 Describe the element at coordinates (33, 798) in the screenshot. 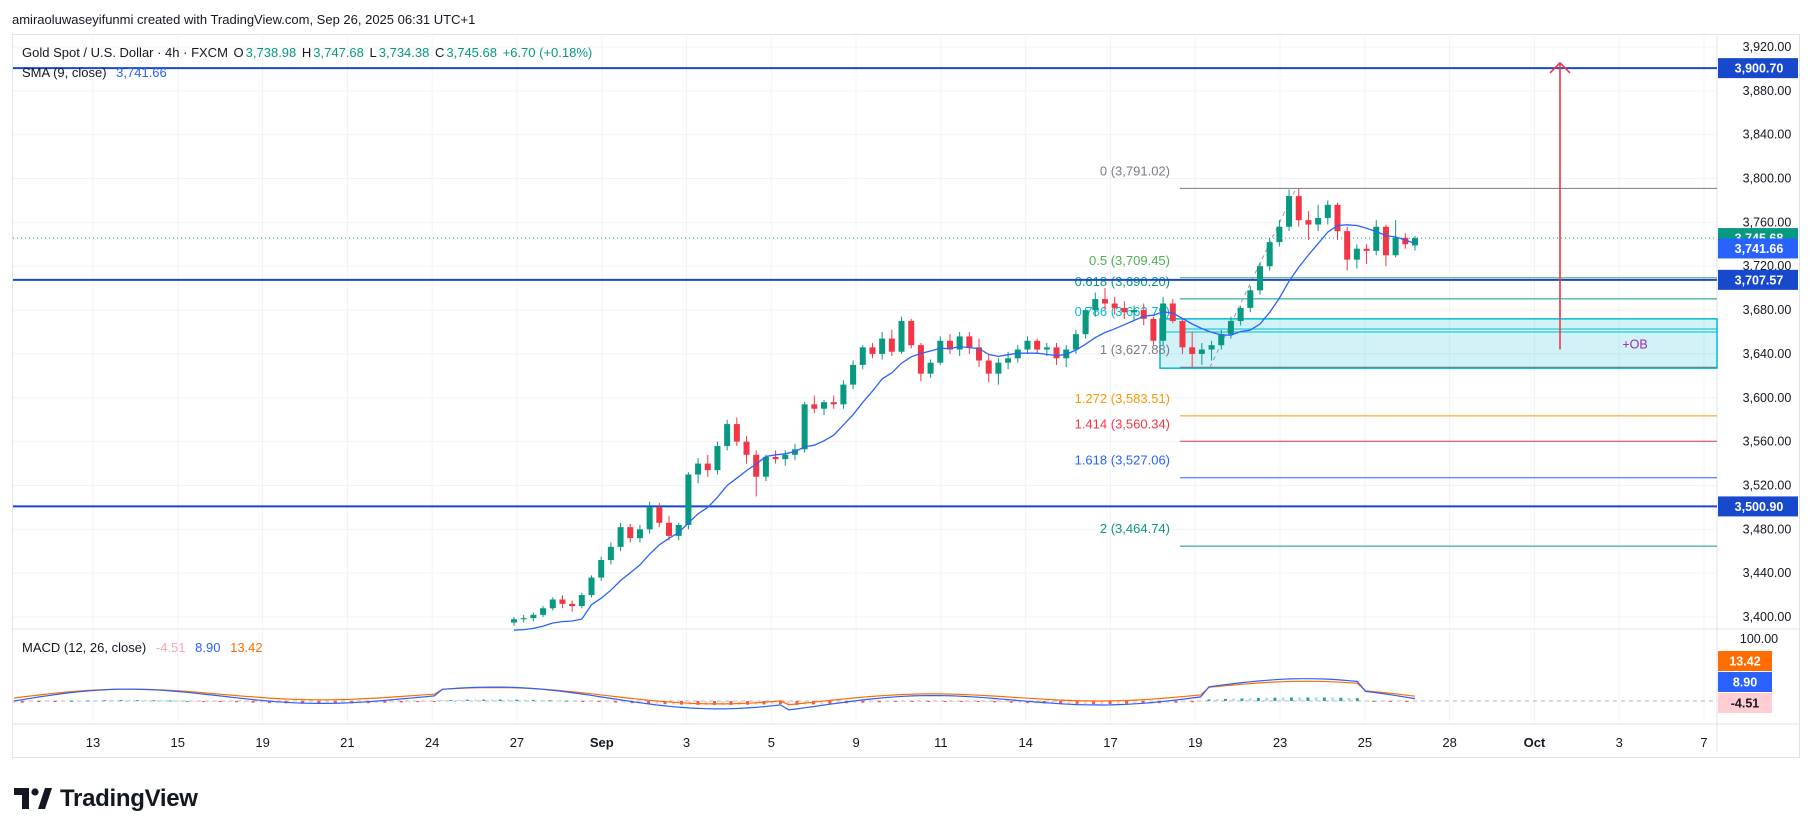

I see `tradingview-logo-icon` at that location.